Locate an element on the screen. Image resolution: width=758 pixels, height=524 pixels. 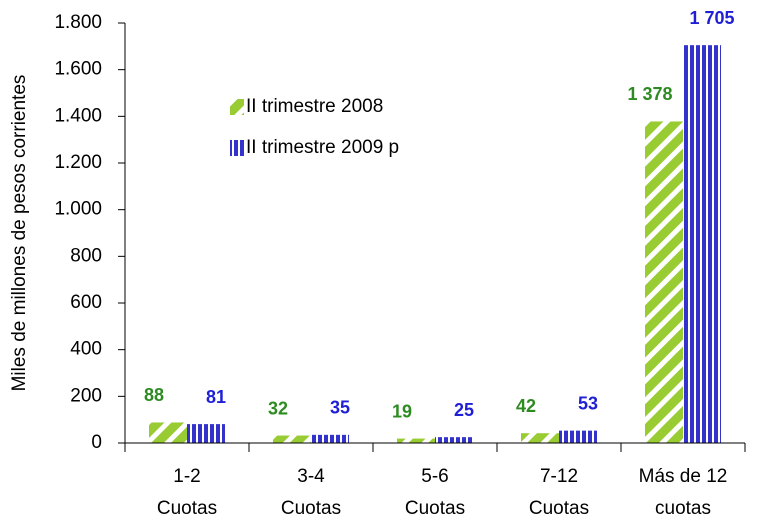
value-label: 35 is located at coordinates (340, 408).